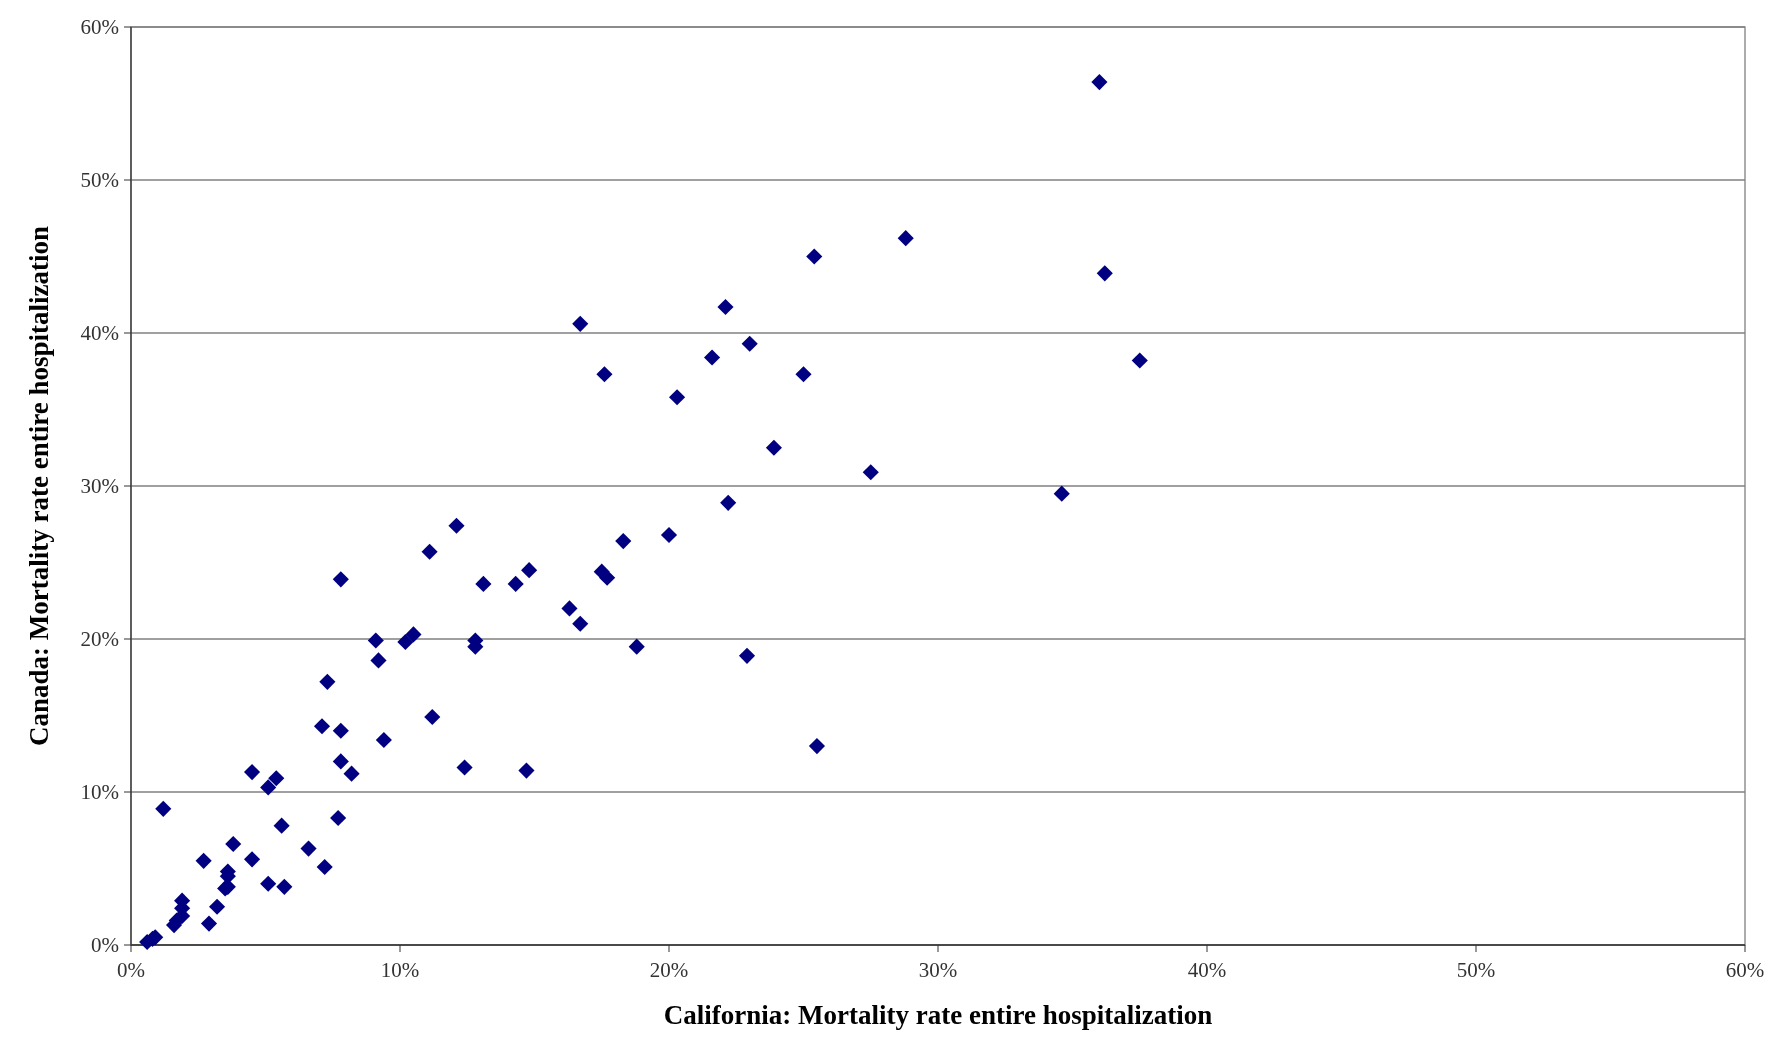 Image resolution: width=1784 pixels, height=1046 pixels. What do you see at coordinates (105, 945) in the screenshot?
I see `y-tick-label: 0%` at bounding box center [105, 945].